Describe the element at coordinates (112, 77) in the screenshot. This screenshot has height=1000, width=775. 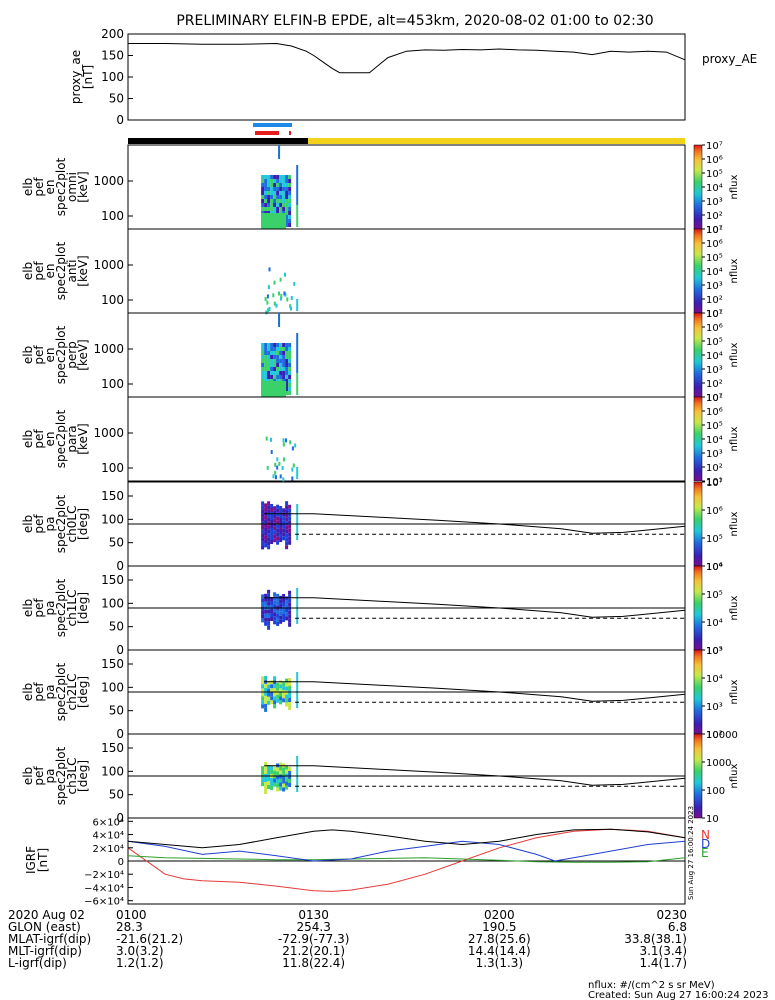
I see `ae-ytick-label: 100` at that location.